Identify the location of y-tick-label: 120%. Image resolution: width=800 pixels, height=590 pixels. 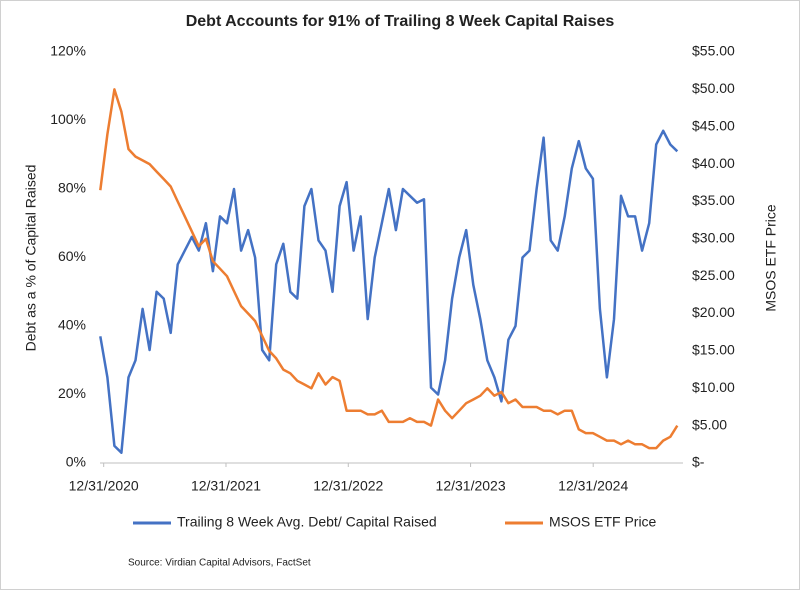
(68, 51).